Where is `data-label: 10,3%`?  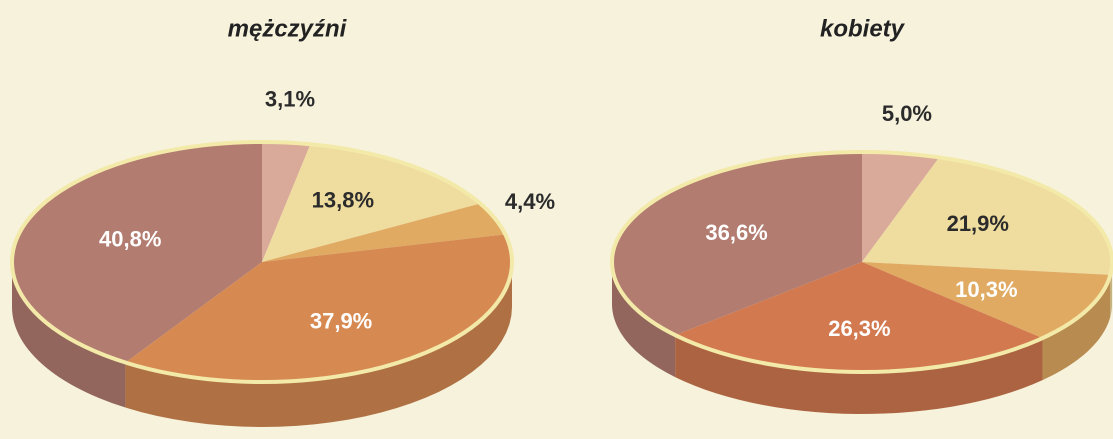 data-label: 10,3% is located at coordinates (986, 289).